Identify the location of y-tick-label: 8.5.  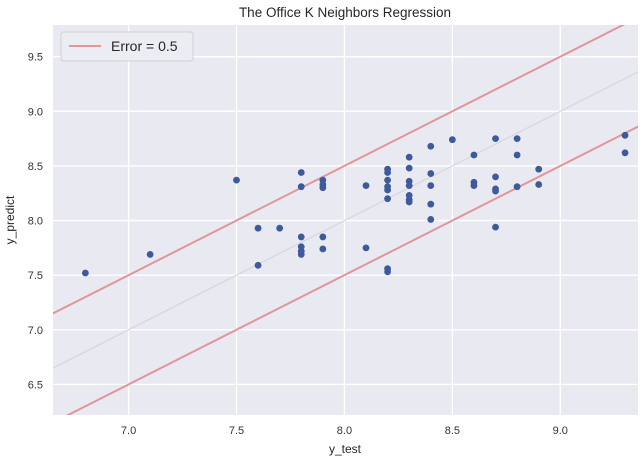
(35, 167).